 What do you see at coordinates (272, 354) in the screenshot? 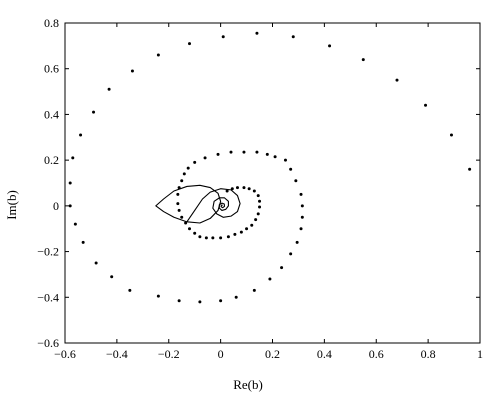
I see `x-tick-label: 0.2` at bounding box center [272, 354].